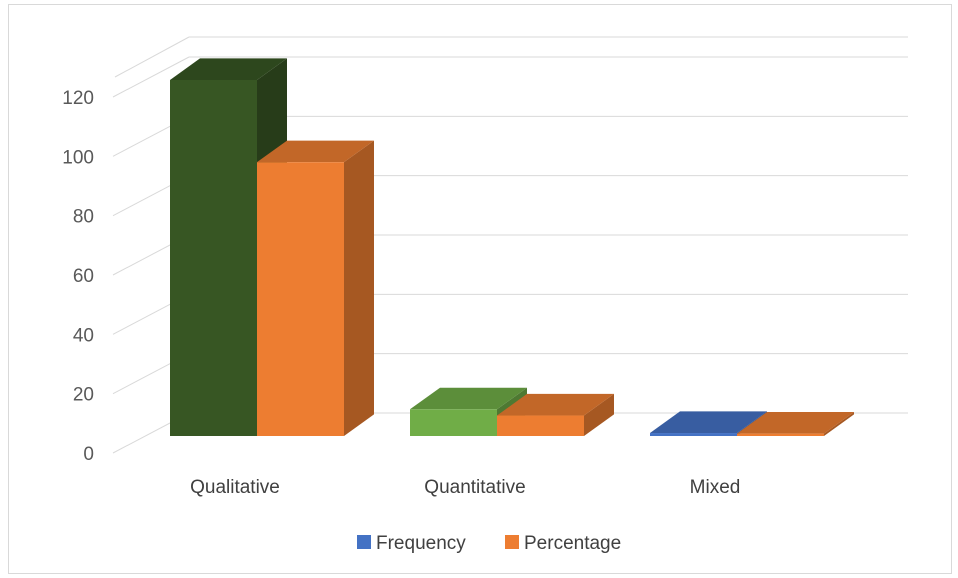  Describe the element at coordinates (474, 487) in the screenshot. I see `x-category-label: Quantitative` at that location.